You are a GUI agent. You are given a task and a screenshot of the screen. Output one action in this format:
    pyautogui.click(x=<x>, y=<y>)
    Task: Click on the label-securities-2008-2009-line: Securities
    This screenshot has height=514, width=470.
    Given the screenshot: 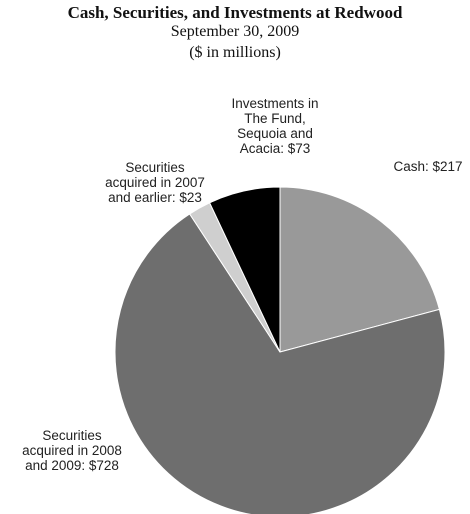 What is the action you would take?
    pyautogui.click(x=72, y=435)
    